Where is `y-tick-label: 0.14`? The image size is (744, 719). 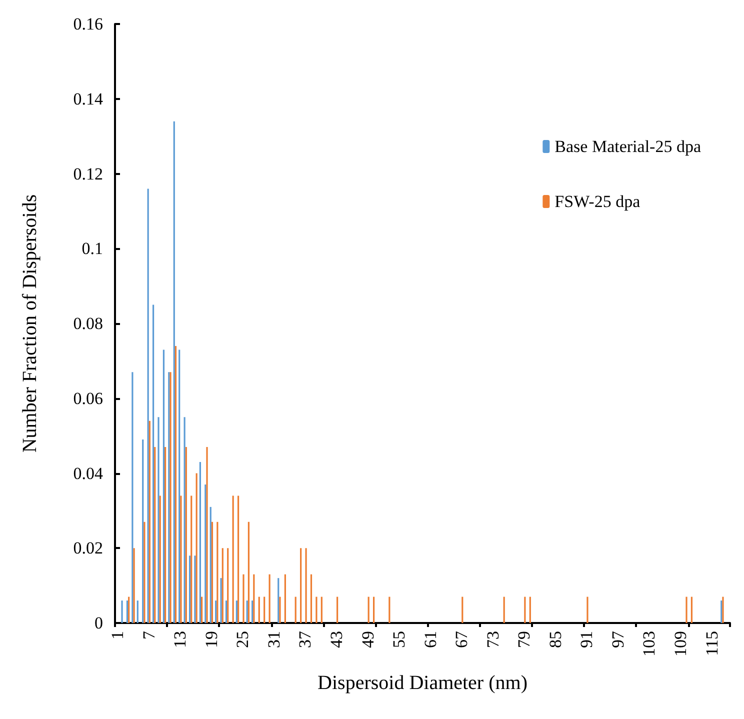 y-tick-label: 0.14 is located at coordinates (88, 98).